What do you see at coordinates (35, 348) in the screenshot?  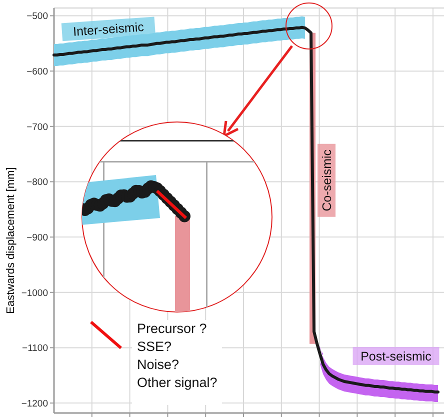 I see `y-tick-label: −1100` at bounding box center [35, 348].